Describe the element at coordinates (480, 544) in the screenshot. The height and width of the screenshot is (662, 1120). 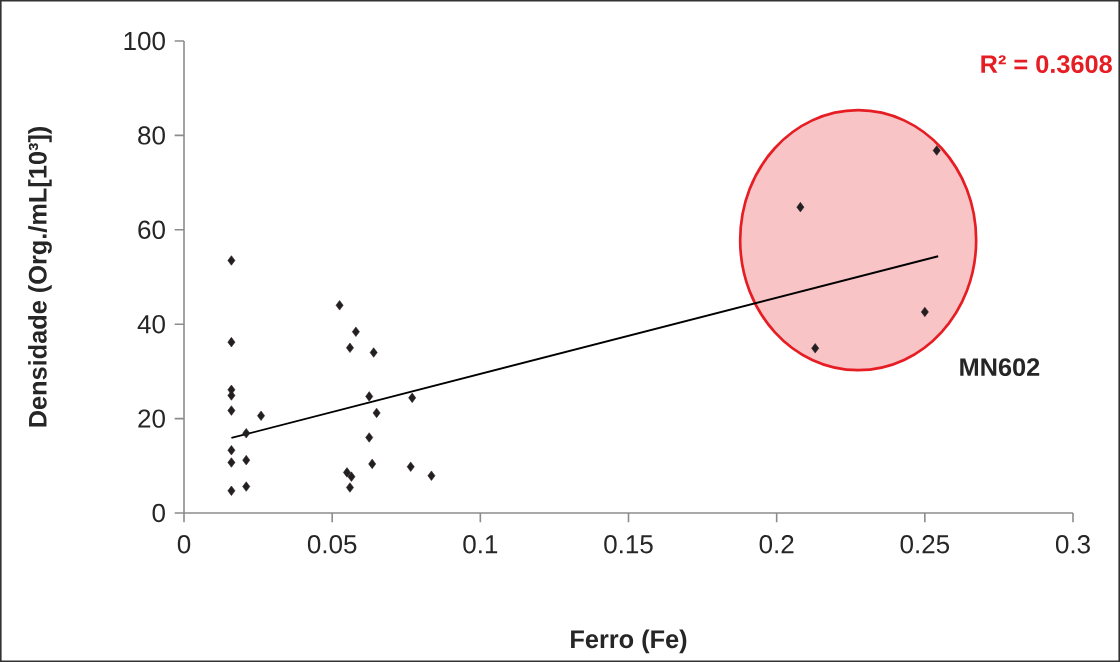
I see `x-tick-label: 0.1` at that location.